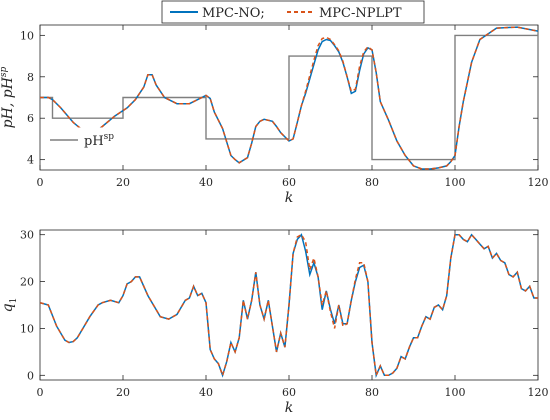  What do you see at coordinates (30, 160) in the screenshot?
I see `y-tick-label: 4` at bounding box center [30, 160].